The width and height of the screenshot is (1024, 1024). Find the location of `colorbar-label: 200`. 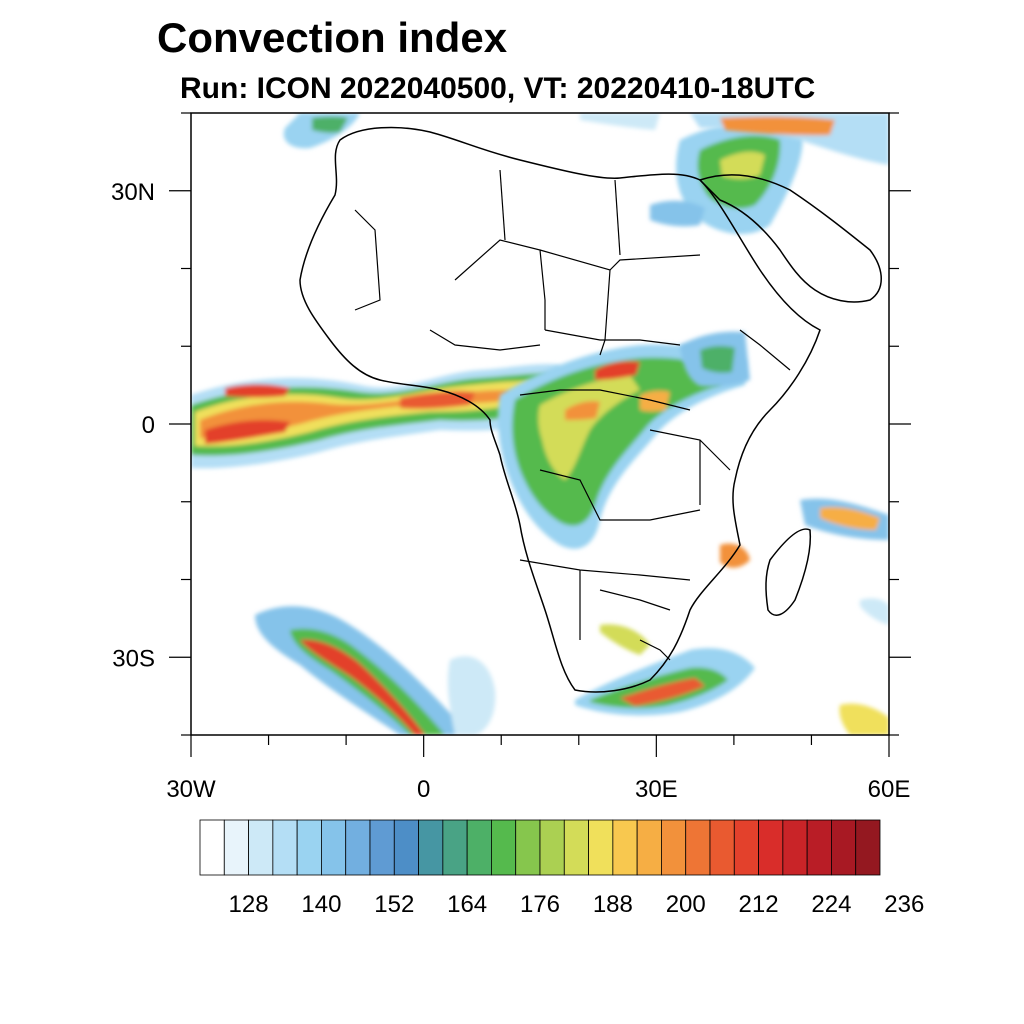

colorbar-label: 200 is located at coordinates (686, 904).